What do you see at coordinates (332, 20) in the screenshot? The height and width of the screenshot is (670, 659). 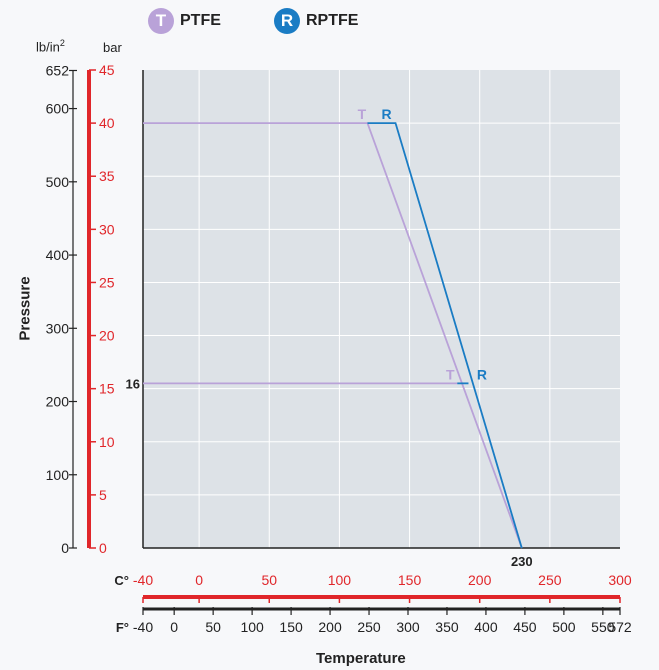 I see `legend-label-rptfe: RPTFE` at bounding box center [332, 20].